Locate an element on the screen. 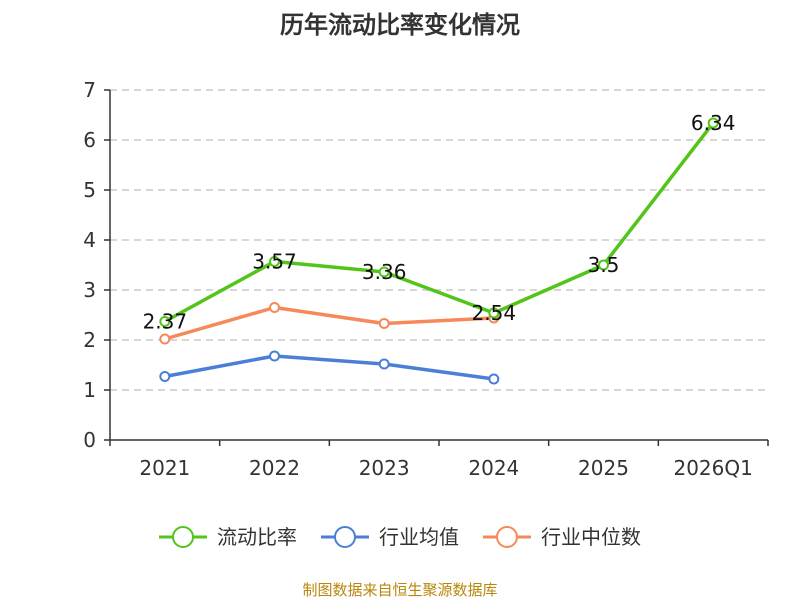  y-tick-label: 1 is located at coordinates (89, 390).